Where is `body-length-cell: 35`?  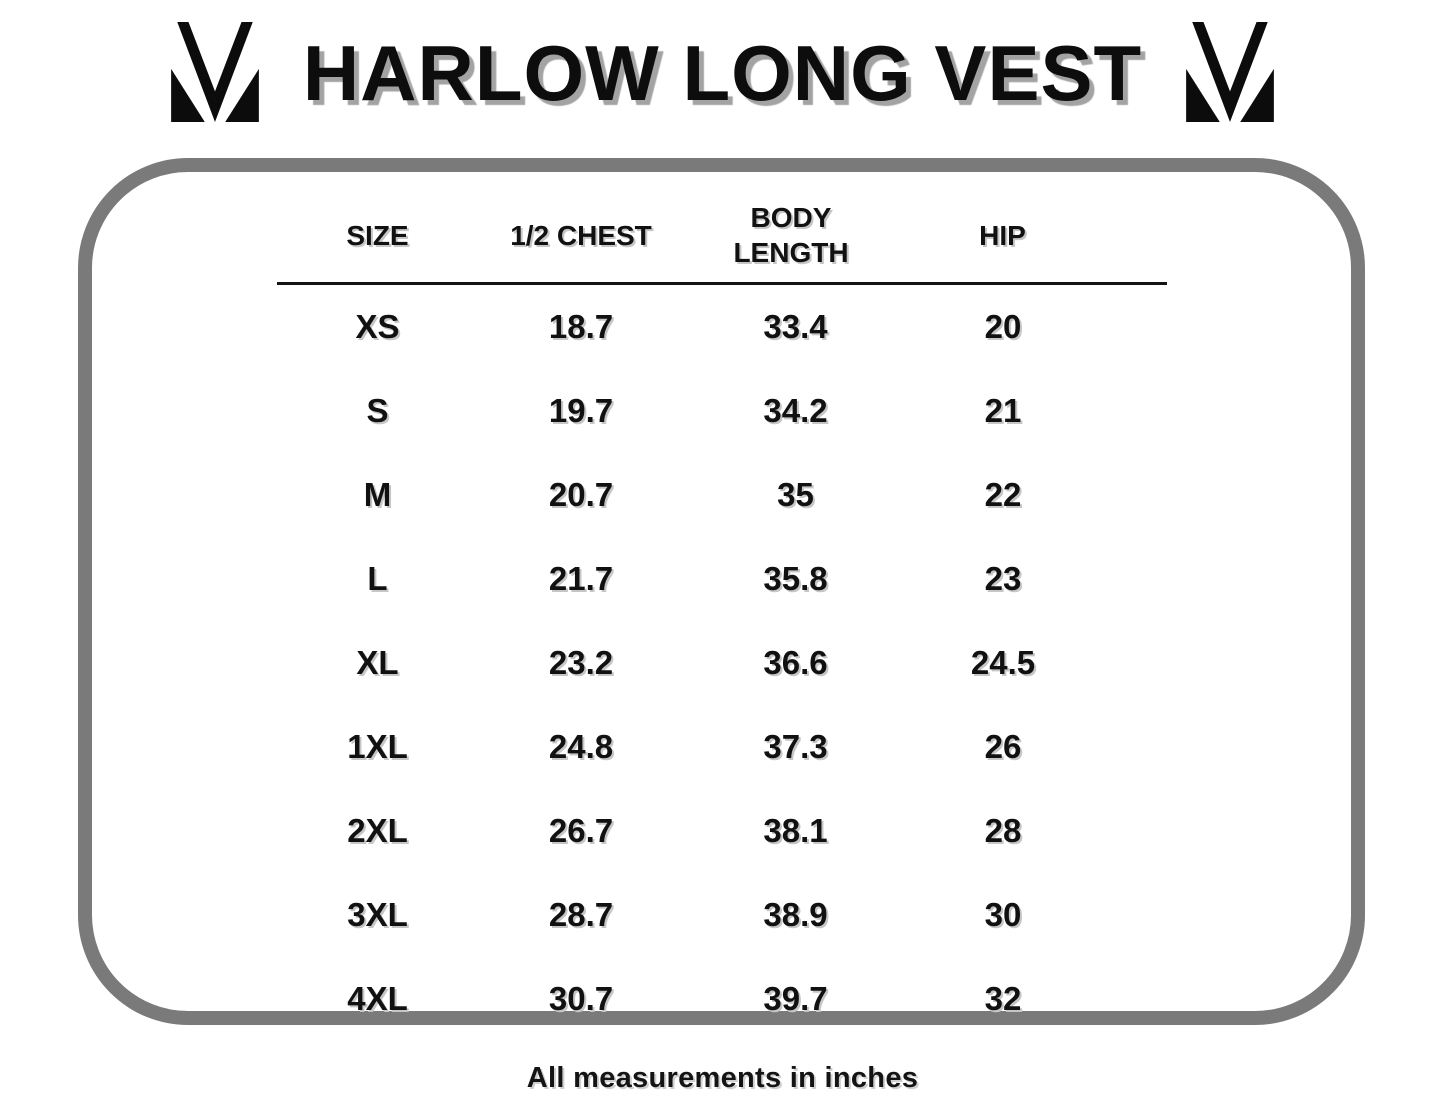 body-length-cell: 35 is located at coordinates (795, 494).